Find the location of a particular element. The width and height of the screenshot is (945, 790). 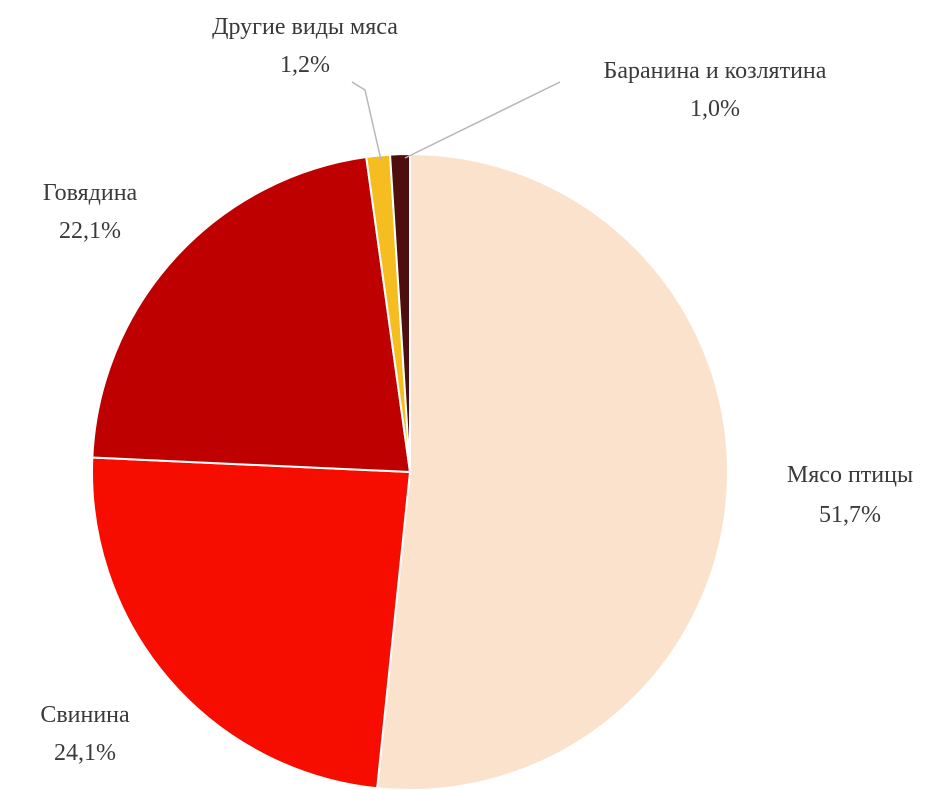

slice-name-label-poultry: Мясо птицы is located at coordinates (850, 475).